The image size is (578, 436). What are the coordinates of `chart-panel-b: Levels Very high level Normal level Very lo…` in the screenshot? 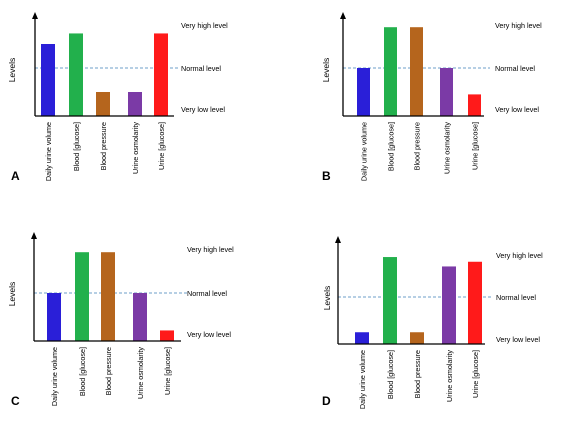 It's located at (431, 97).